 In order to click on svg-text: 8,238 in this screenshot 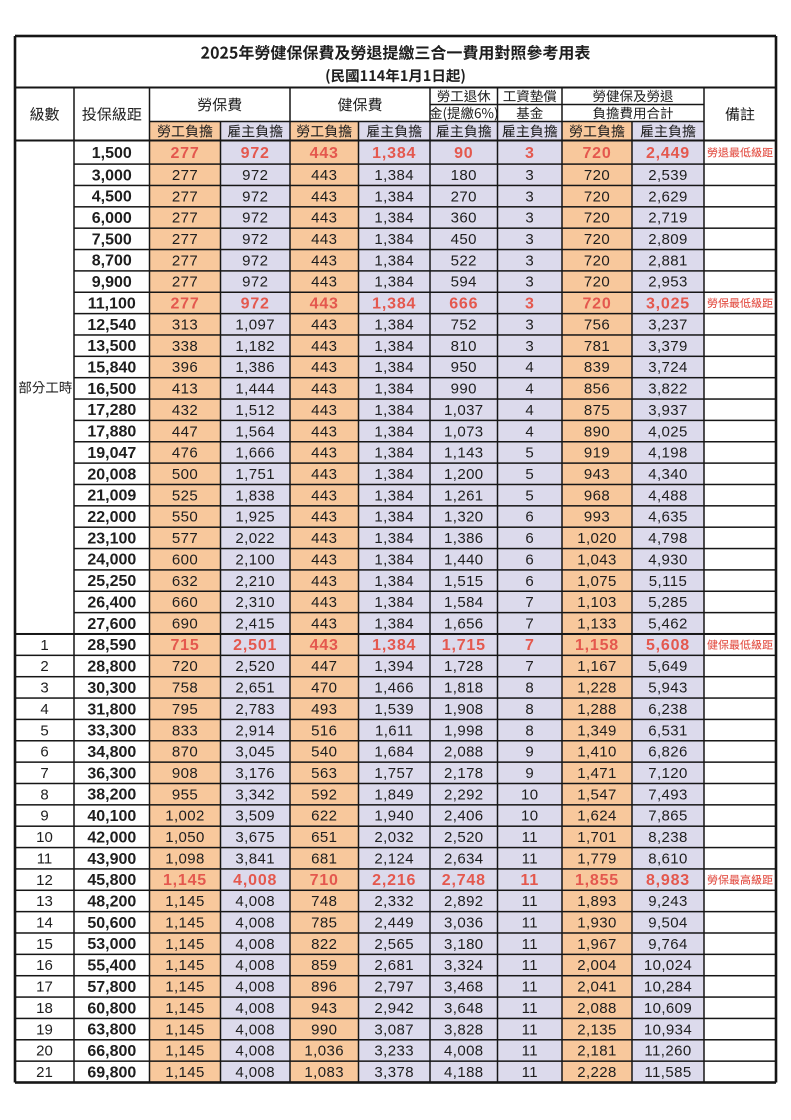, I will do `click(668, 837)`.